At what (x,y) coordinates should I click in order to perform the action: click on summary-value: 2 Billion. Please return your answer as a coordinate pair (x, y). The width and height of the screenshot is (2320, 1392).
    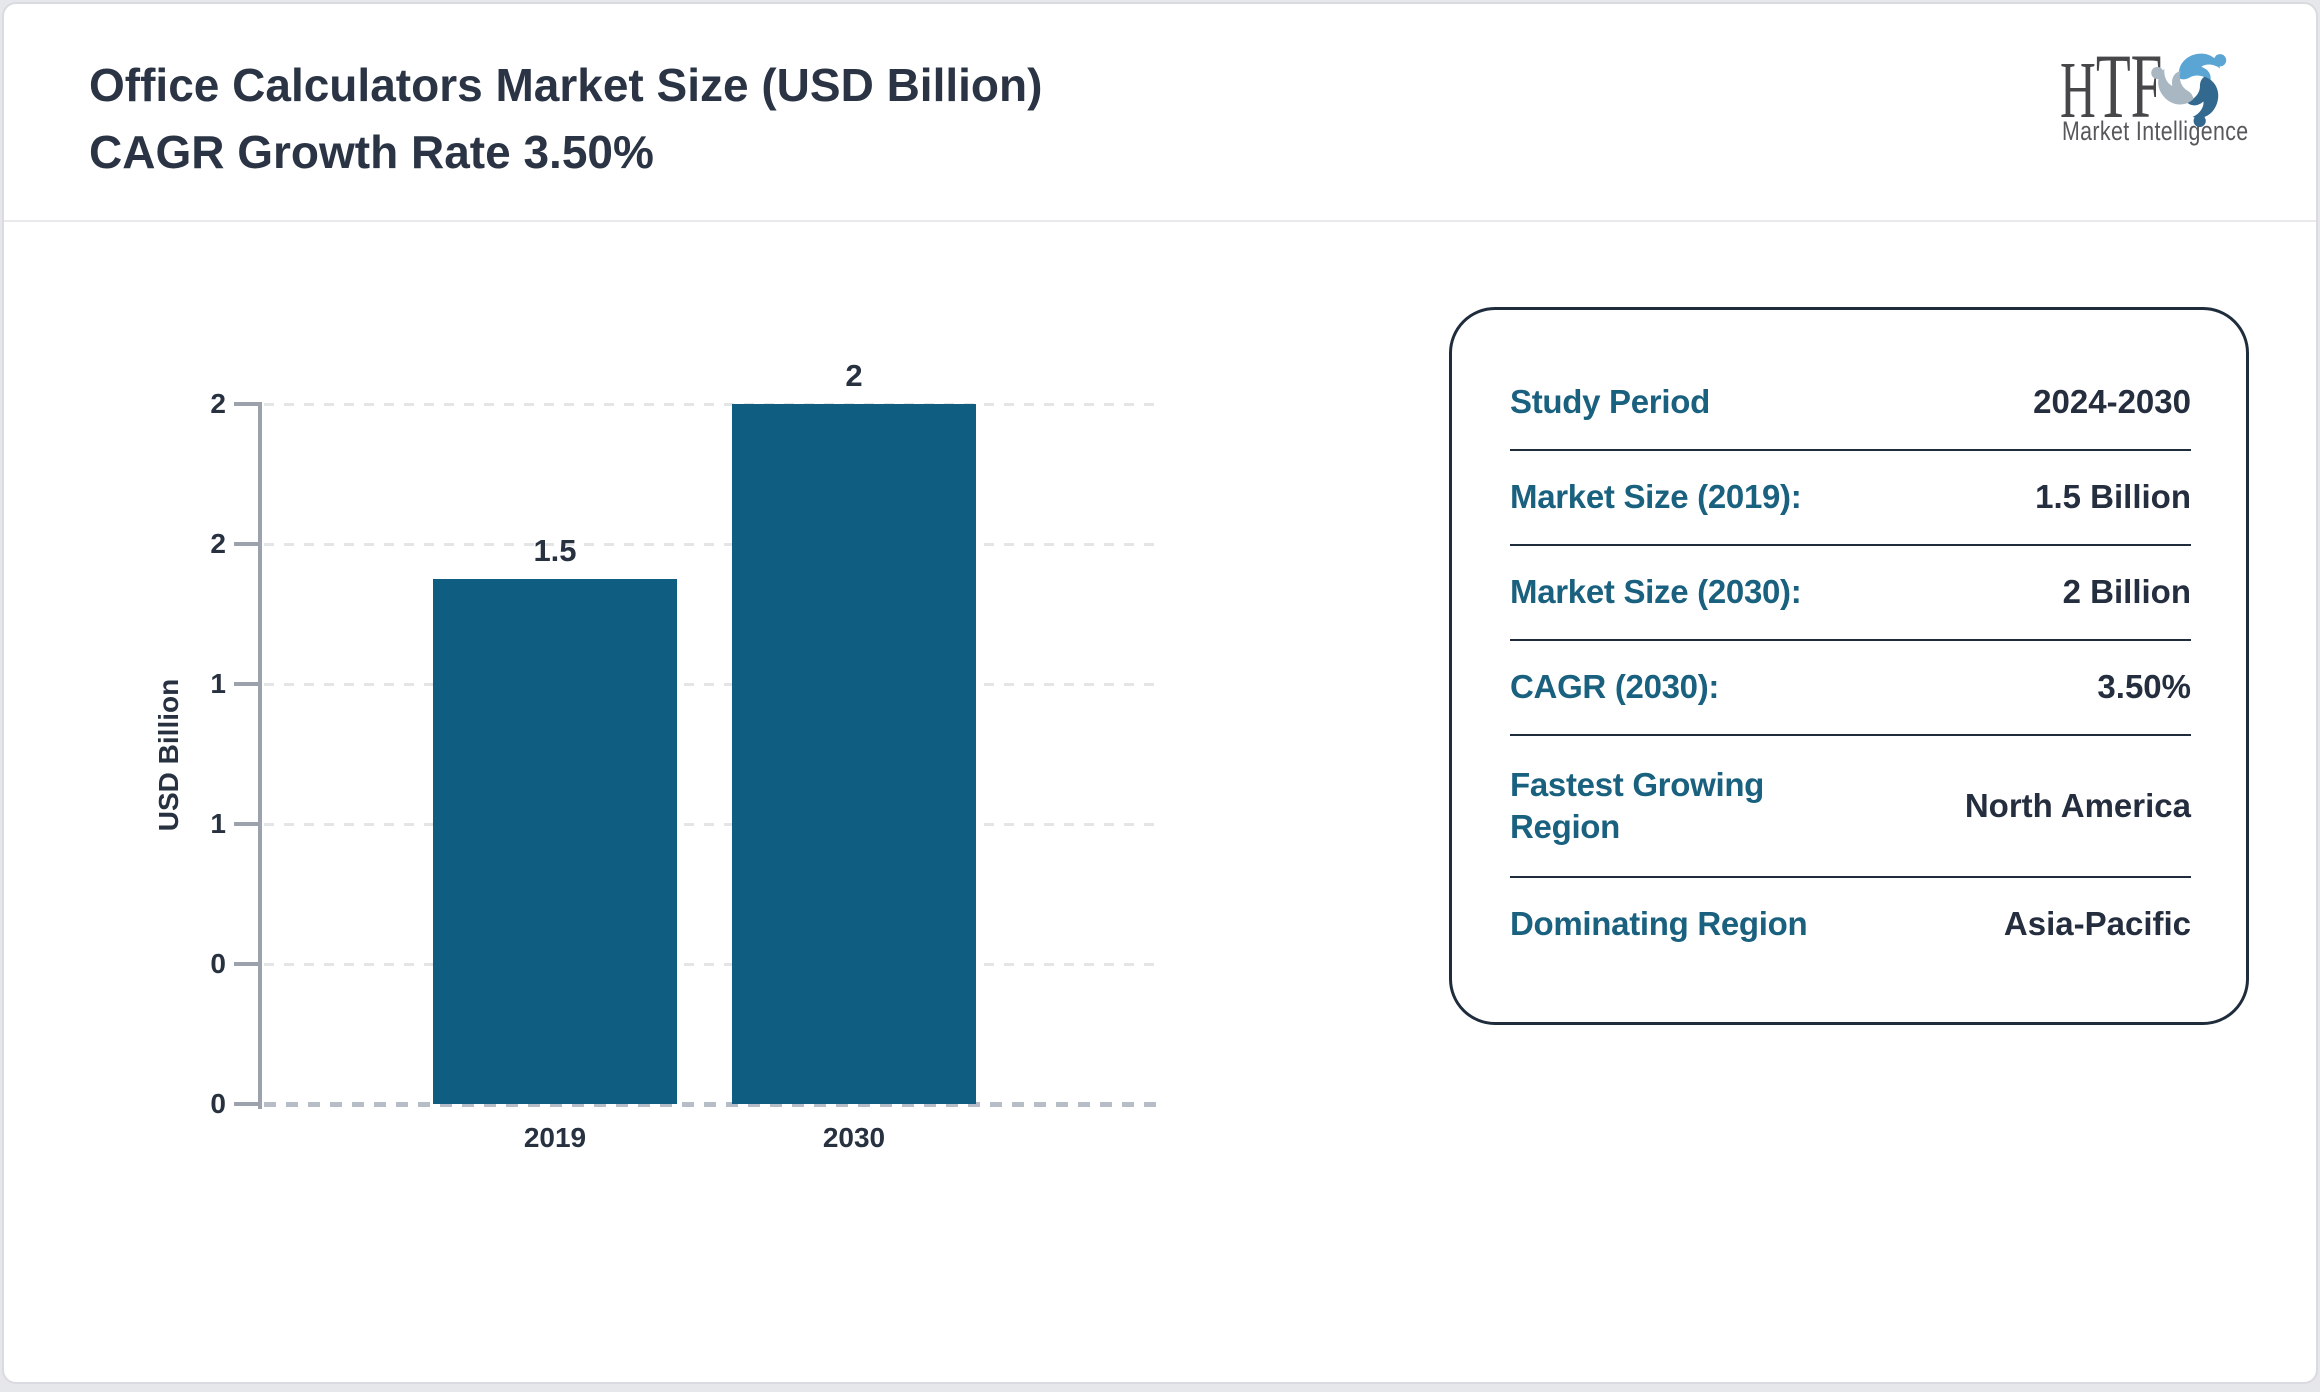
    Looking at the image, I should click on (2126, 592).